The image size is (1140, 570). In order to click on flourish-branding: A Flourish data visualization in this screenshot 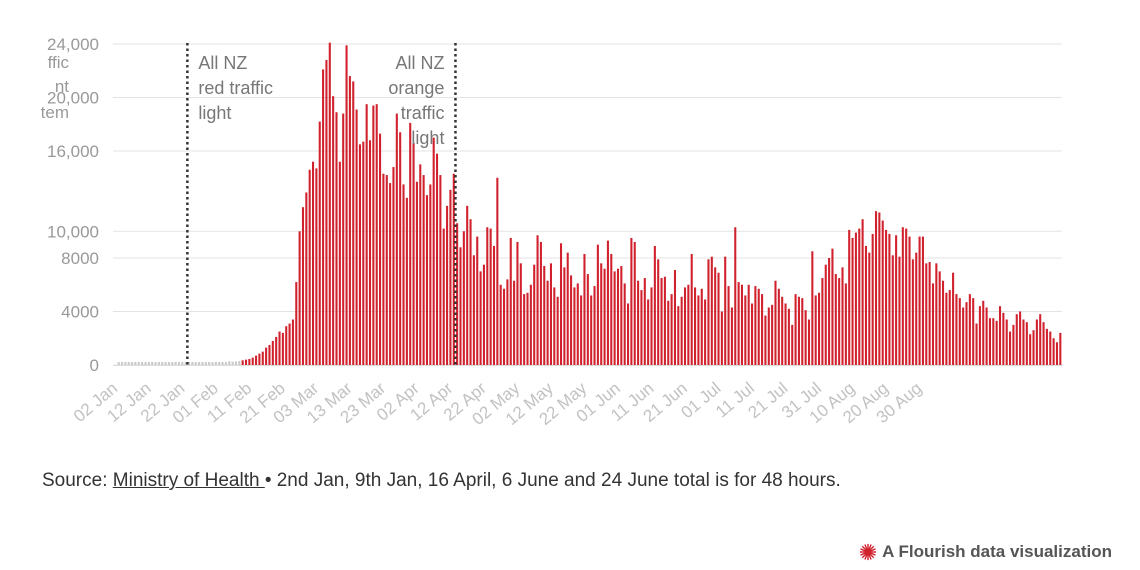, I will do `click(985, 552)`.